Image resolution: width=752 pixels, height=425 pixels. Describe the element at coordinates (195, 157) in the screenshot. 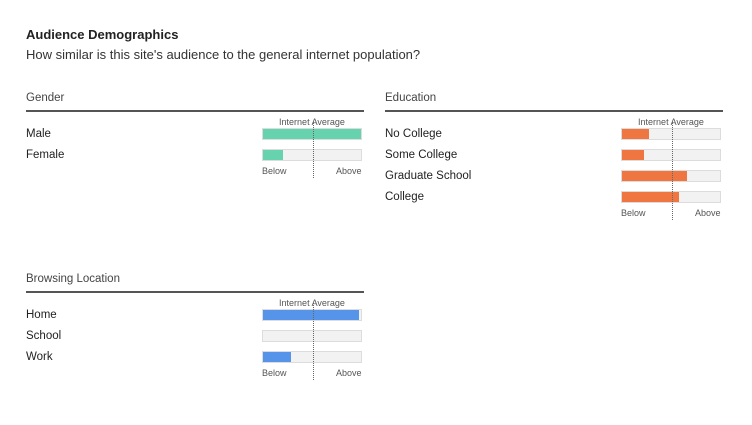

I see `gender-row: Female` at that location.